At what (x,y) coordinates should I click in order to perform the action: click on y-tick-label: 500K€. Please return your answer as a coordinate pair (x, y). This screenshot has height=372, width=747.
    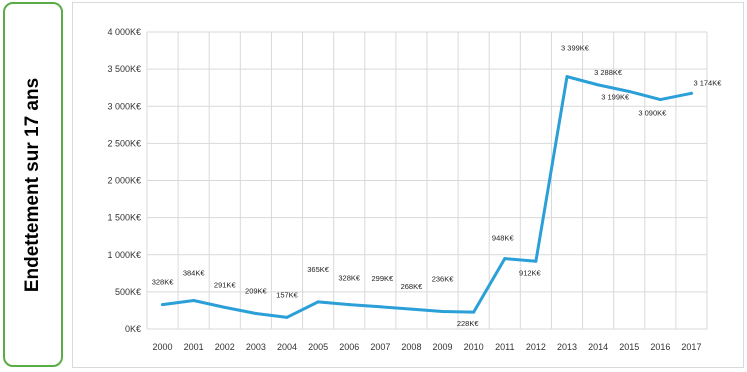
    Looking at the image, I should click on (128, 292).